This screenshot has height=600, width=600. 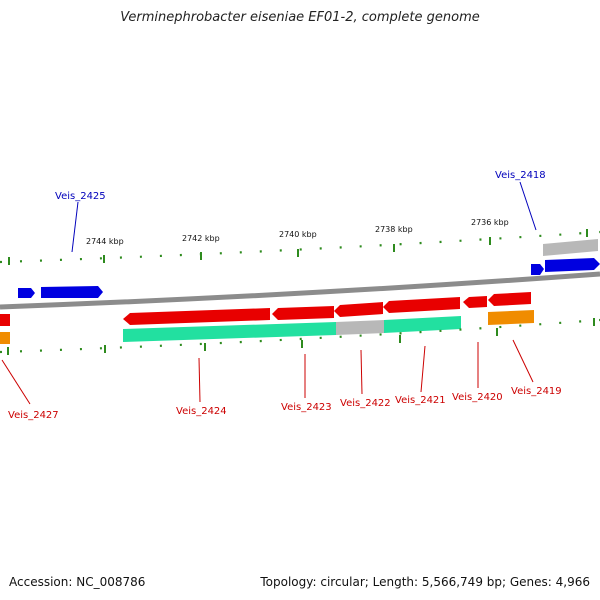 I want to click on forward-strand-genes, so click(x=309, y=268).